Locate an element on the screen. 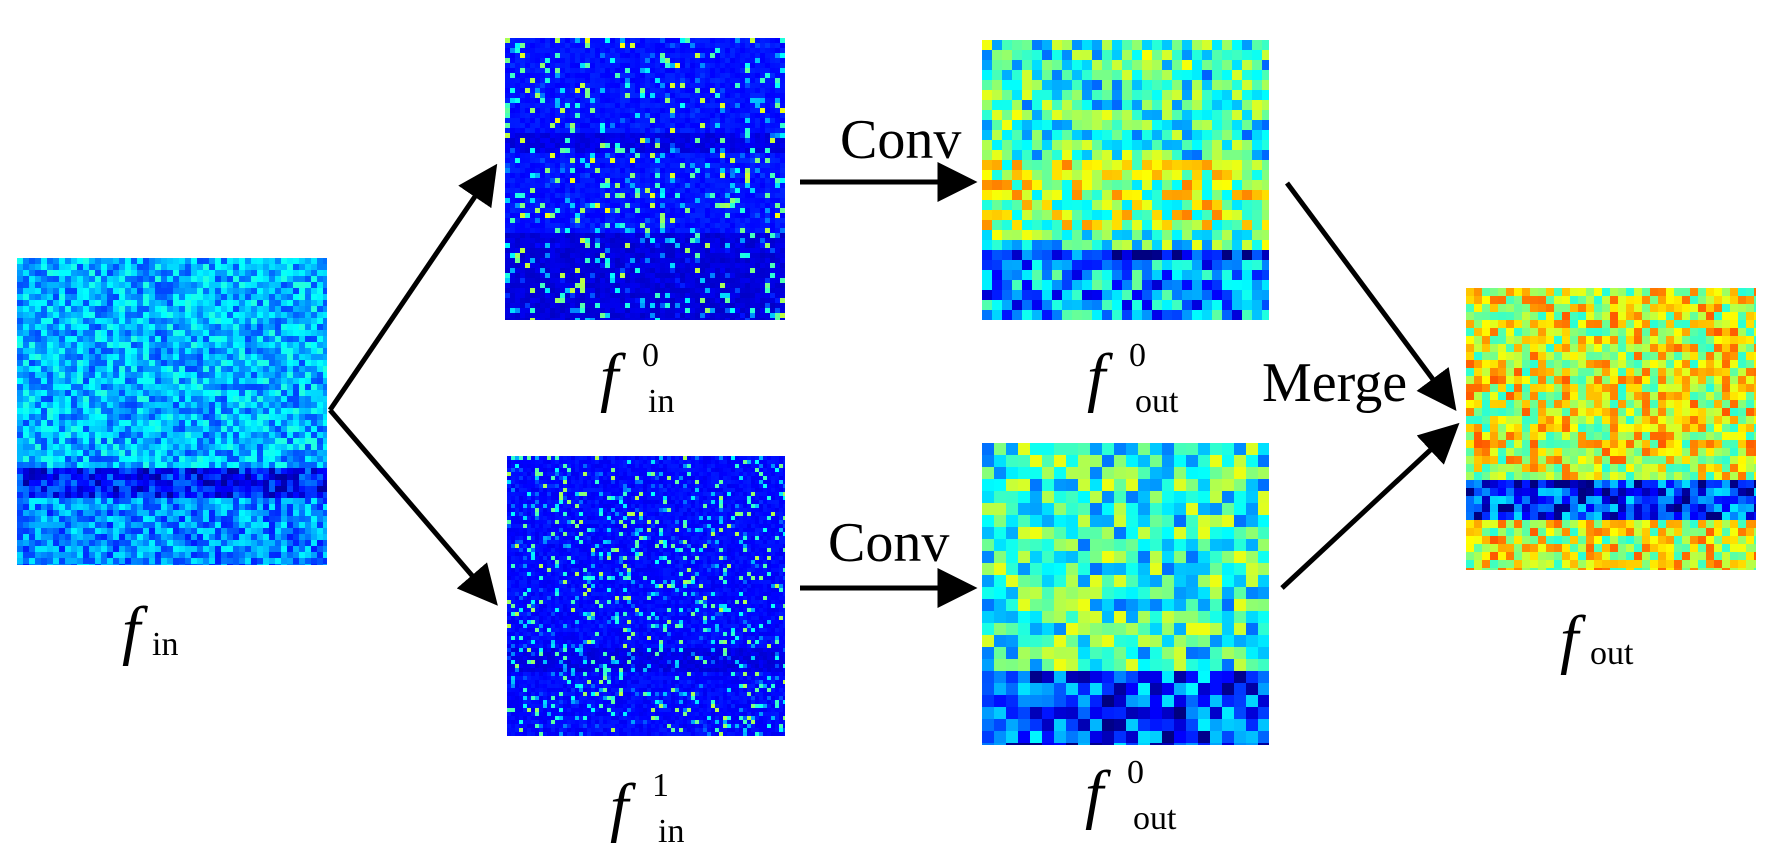 The height and width of the screenshot is (850, 1772). label-split-low: f 1 in is located at coordinates (619, 808).